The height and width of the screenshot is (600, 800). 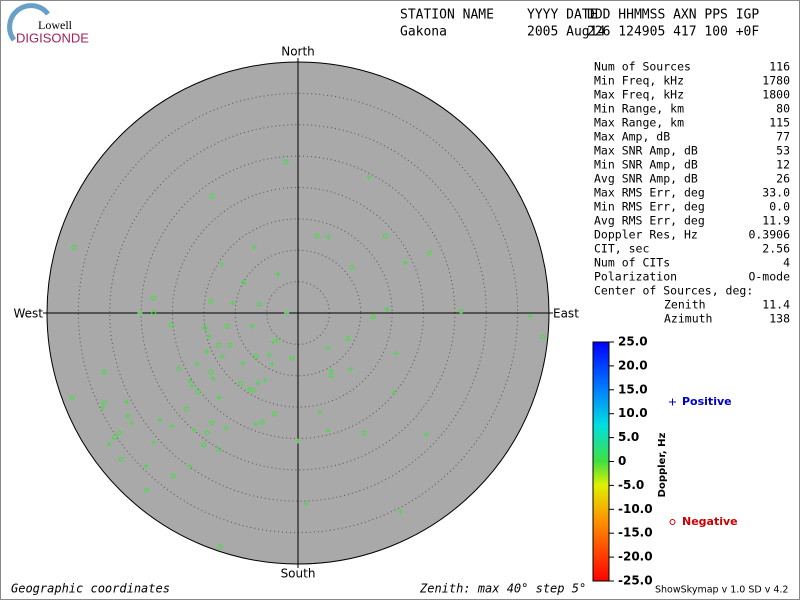 I want to click on footer-center: Zenith: max 40° step 5°, so click(x=502, y=589).